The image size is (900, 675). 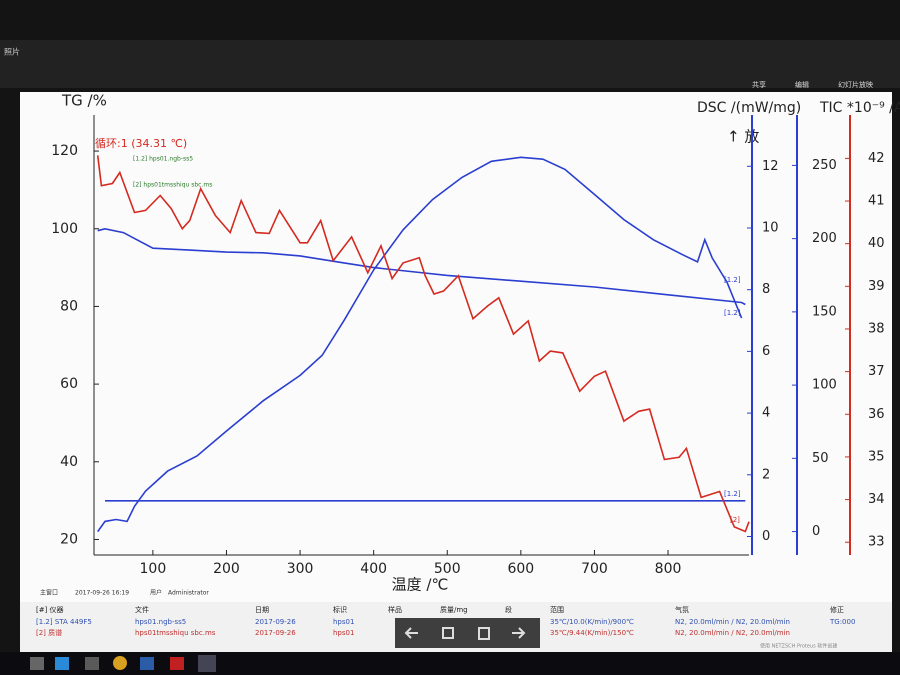 I want to click on table-cell: hps01tmsshiqu sbc.ms, so click(x=175, y=633).